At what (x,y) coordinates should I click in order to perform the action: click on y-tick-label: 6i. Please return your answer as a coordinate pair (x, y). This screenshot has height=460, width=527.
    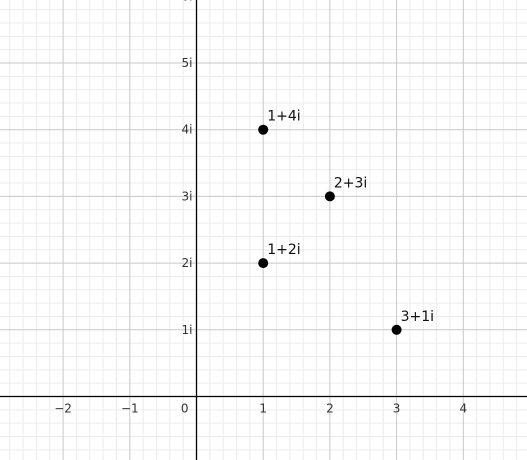
    Looking at the image, I should click on (187, 1).